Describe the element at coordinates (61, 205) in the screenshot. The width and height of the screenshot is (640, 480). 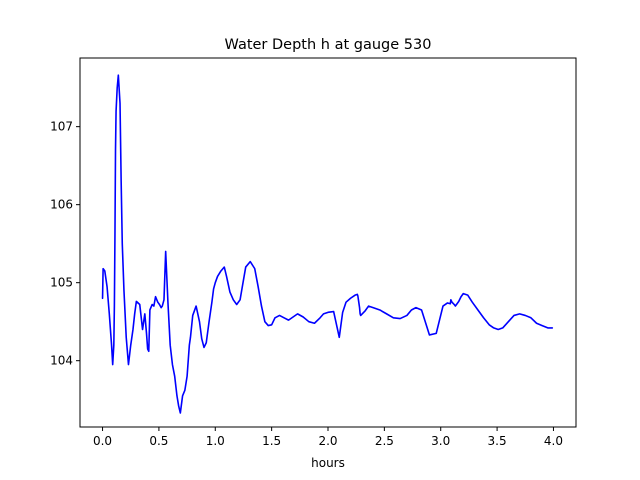
I see `y-tick-label: 106` at that location.